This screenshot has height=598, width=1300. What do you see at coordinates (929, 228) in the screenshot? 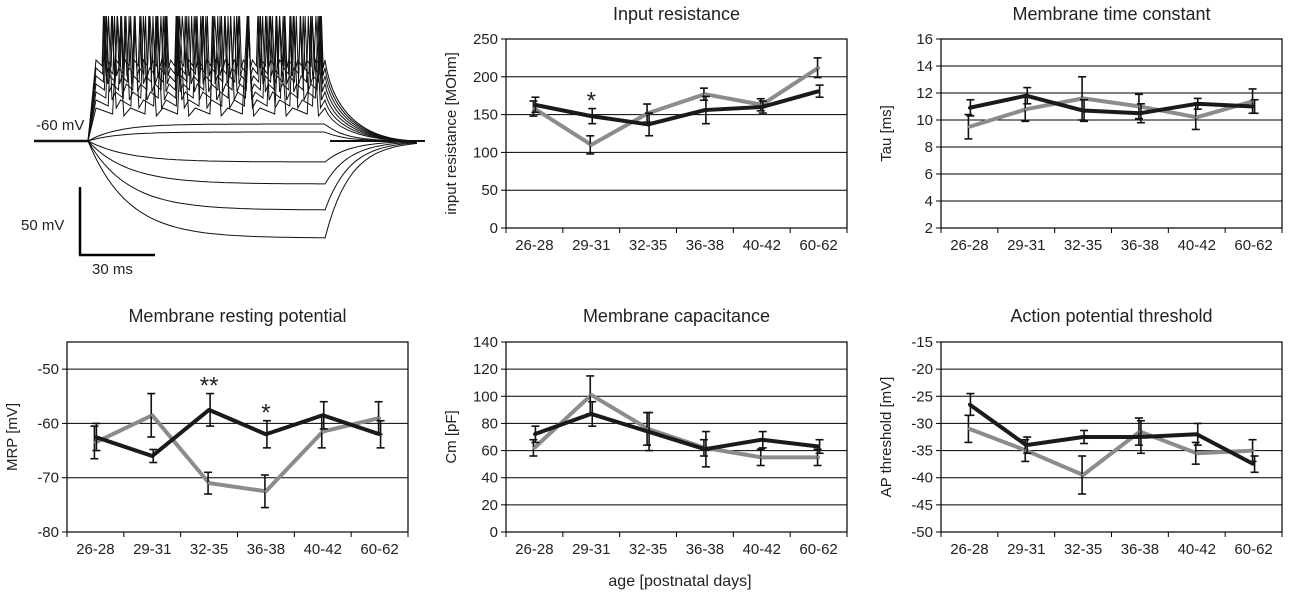
I see `y-tick-label: 2` at bounding box center [929, 228].